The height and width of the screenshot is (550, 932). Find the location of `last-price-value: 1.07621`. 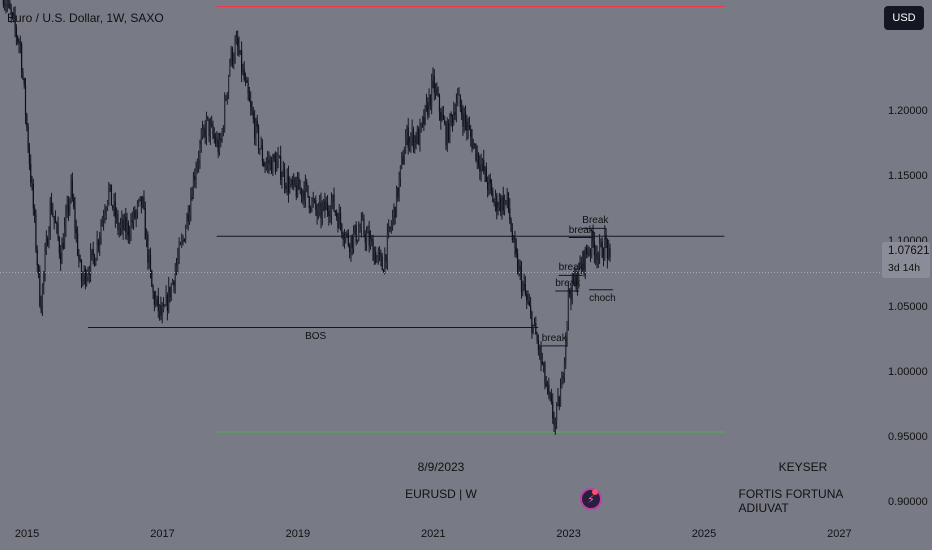

last-price-value: 1.07621 is located at coordinates (909, 251).